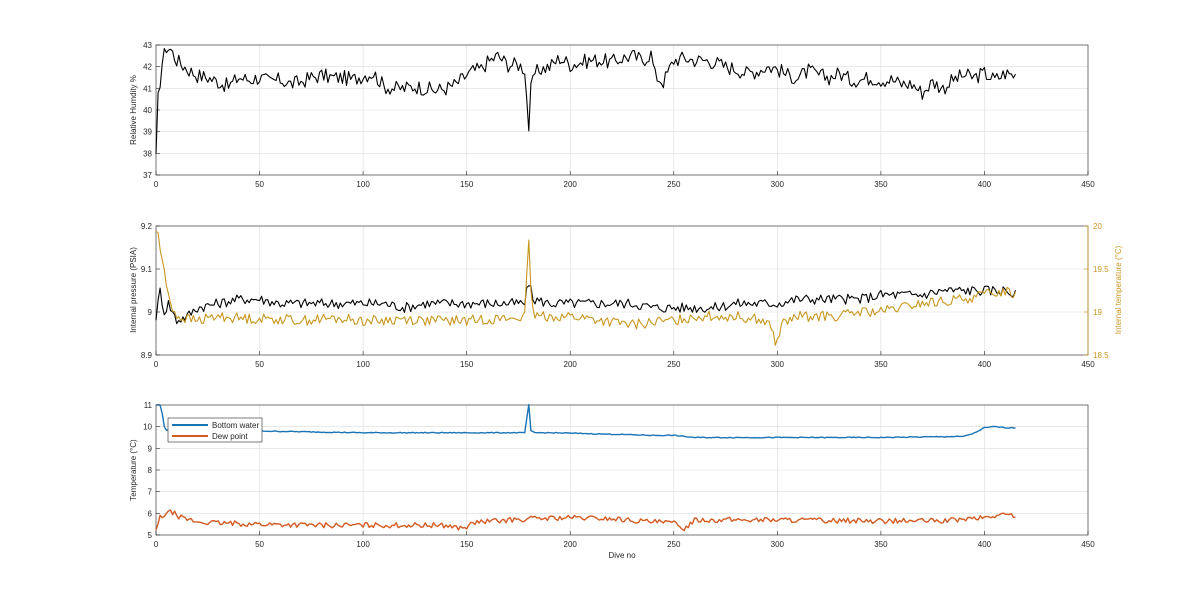 This screenshot has width=1200, height=601. Describe the element at coordinates (150, 513) in the screenshot. I see `y-tick-label: 6` at that location.